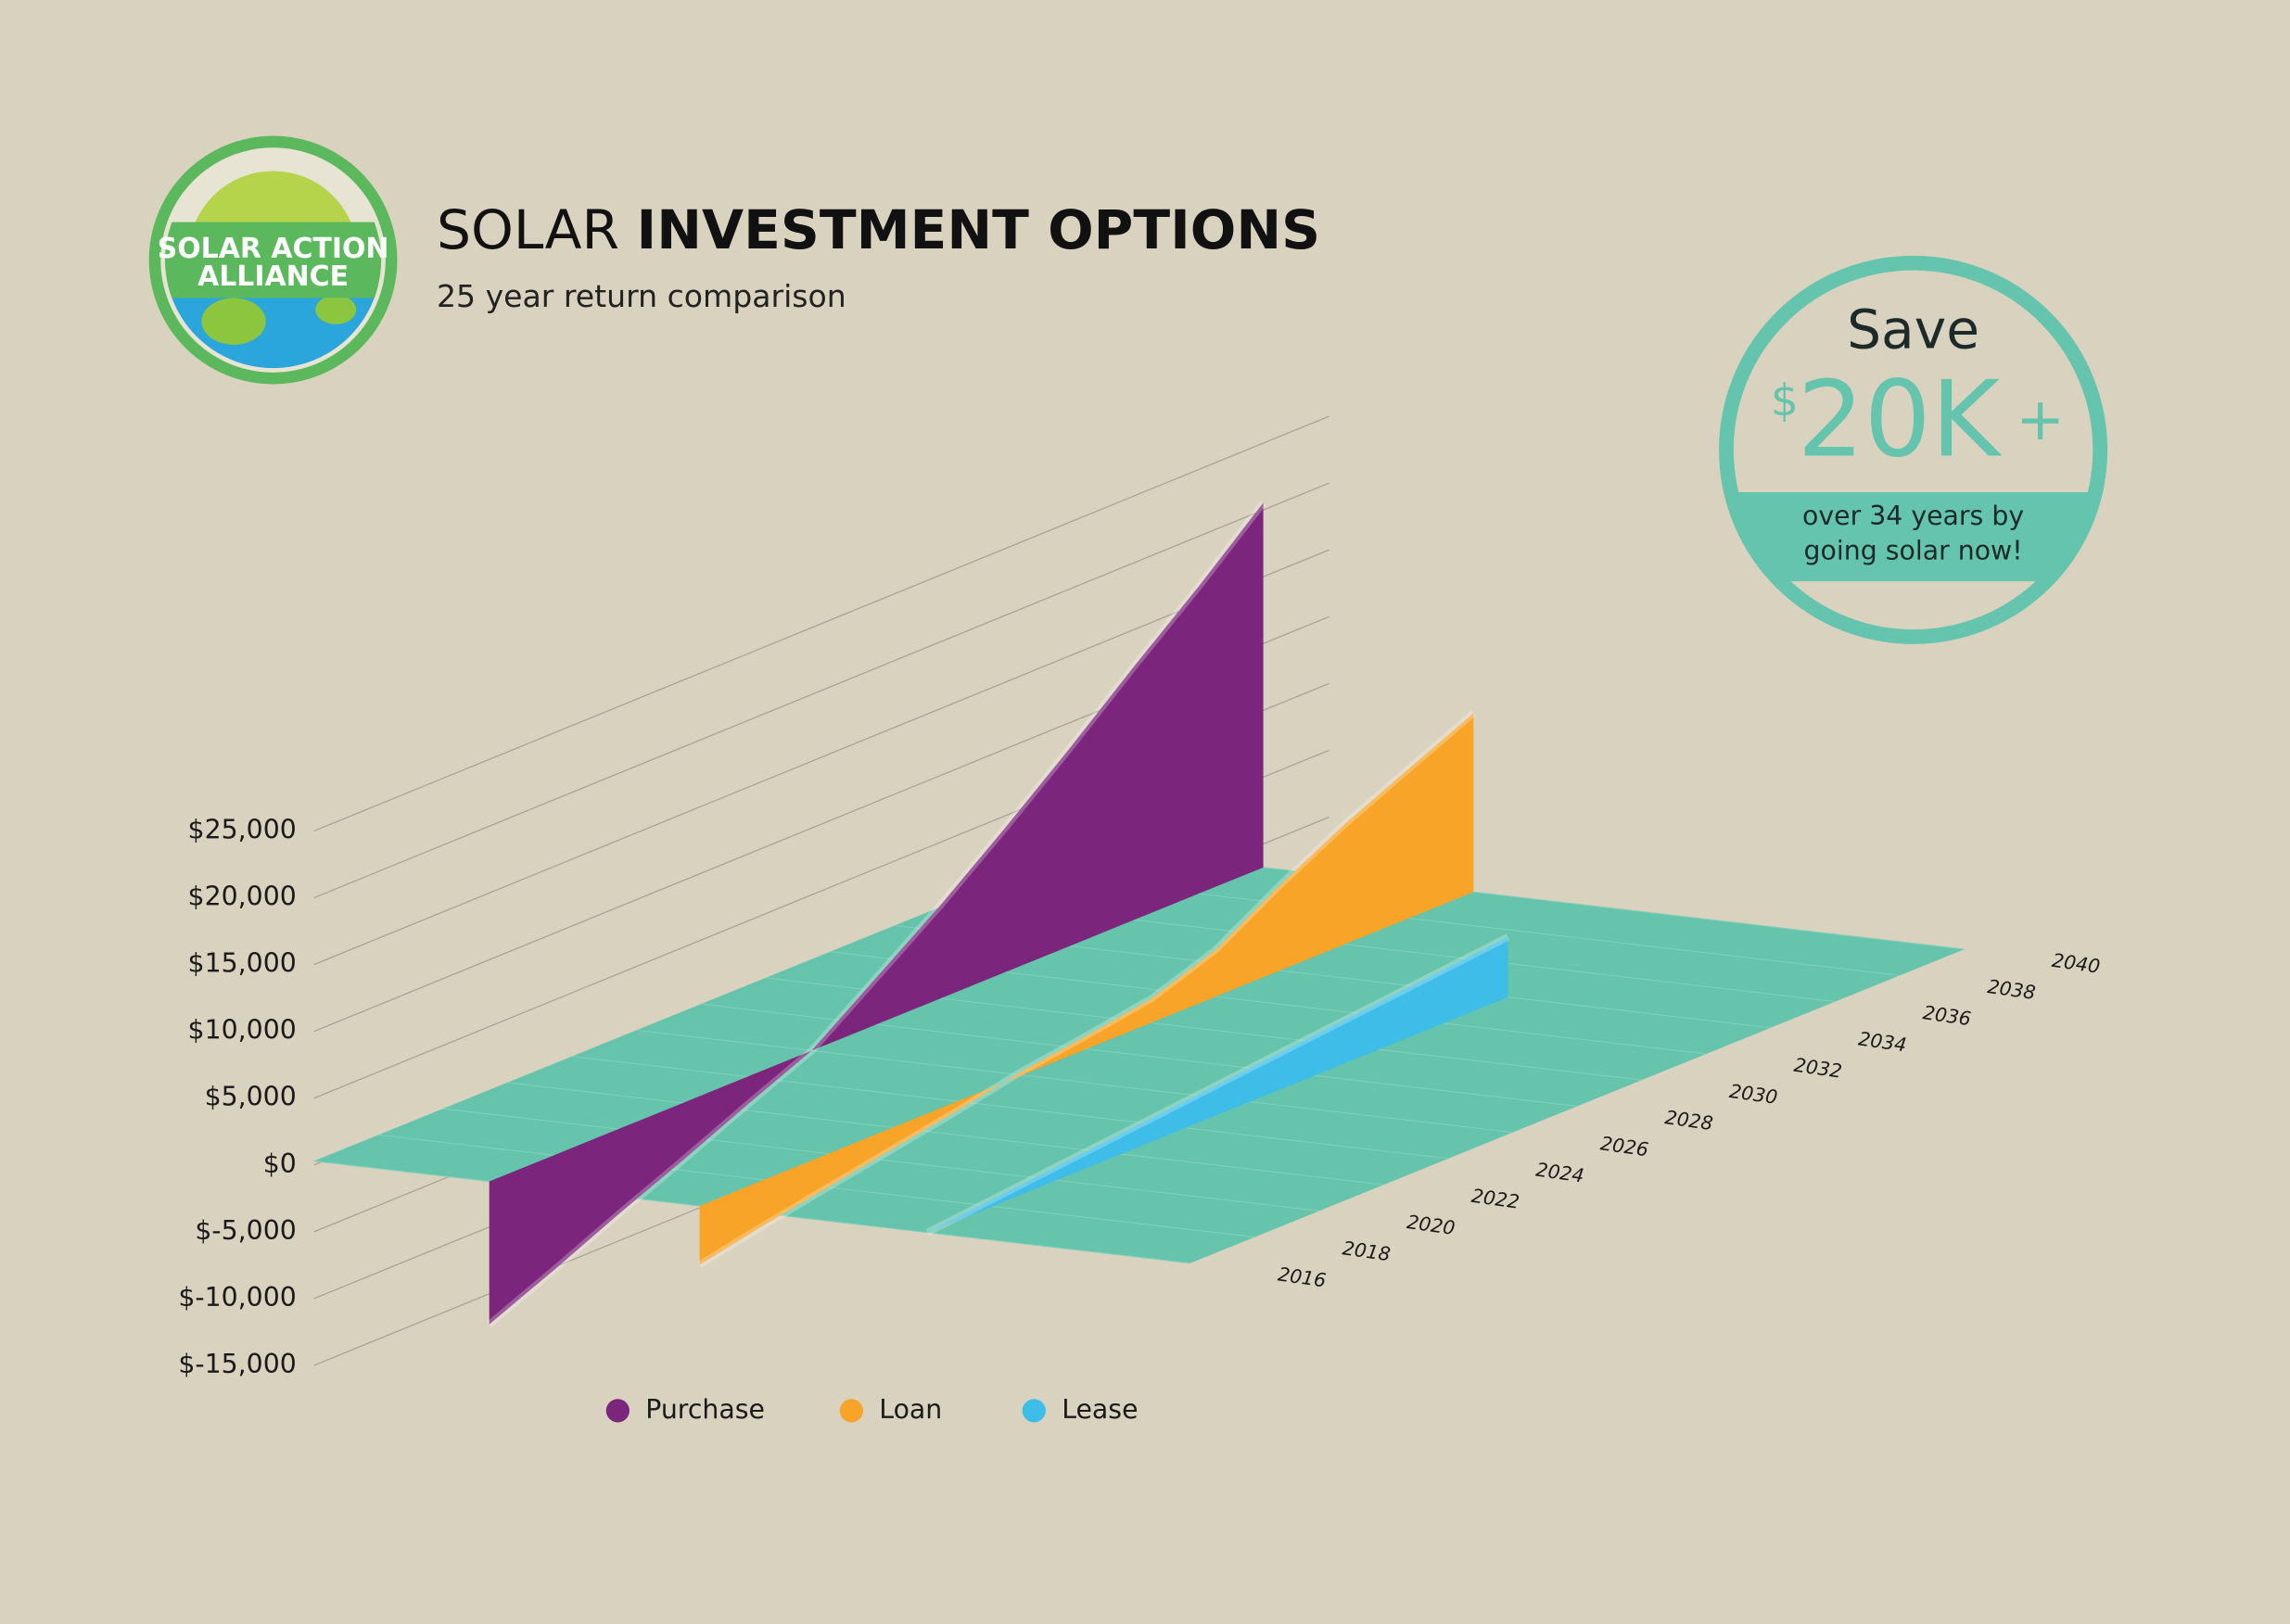  I want to click on y-tick-label: $10,000, so click(242, 1030).